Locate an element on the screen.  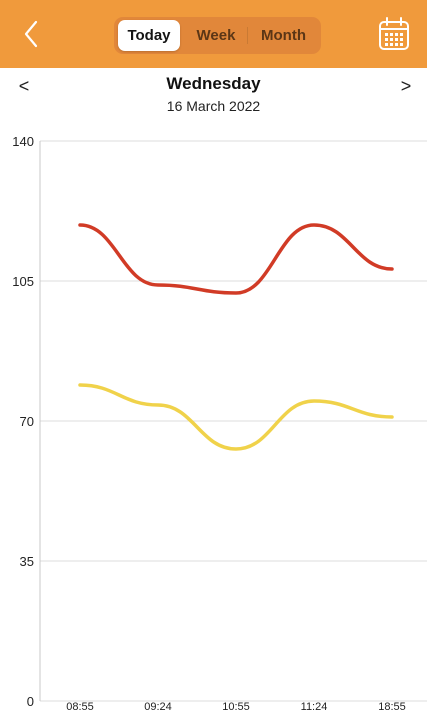
y-tick-label: 105 is located at coordinates (23, 281).